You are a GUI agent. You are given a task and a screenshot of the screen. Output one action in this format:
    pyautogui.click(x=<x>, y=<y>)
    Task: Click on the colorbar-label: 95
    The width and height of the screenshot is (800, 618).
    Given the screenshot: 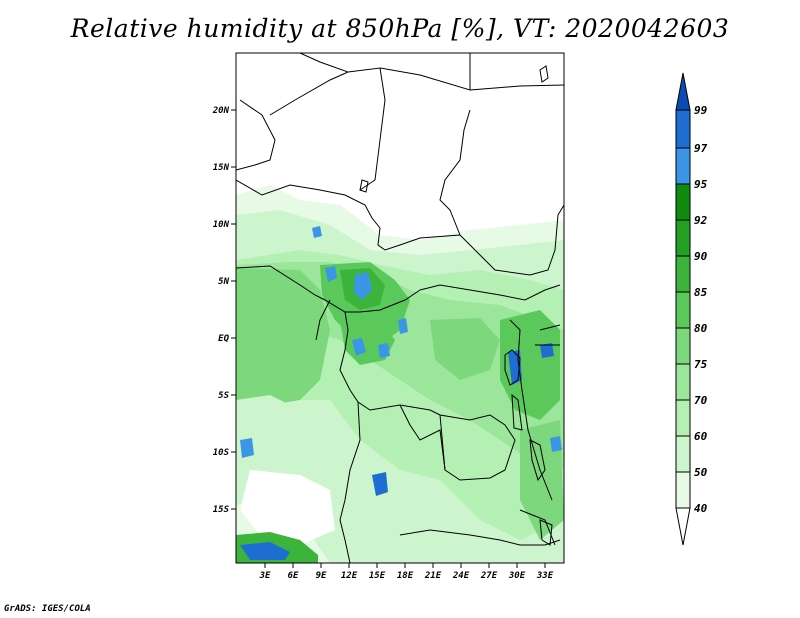 What is the action you would take?
    pyautogui.click(x=701, y=184)
    